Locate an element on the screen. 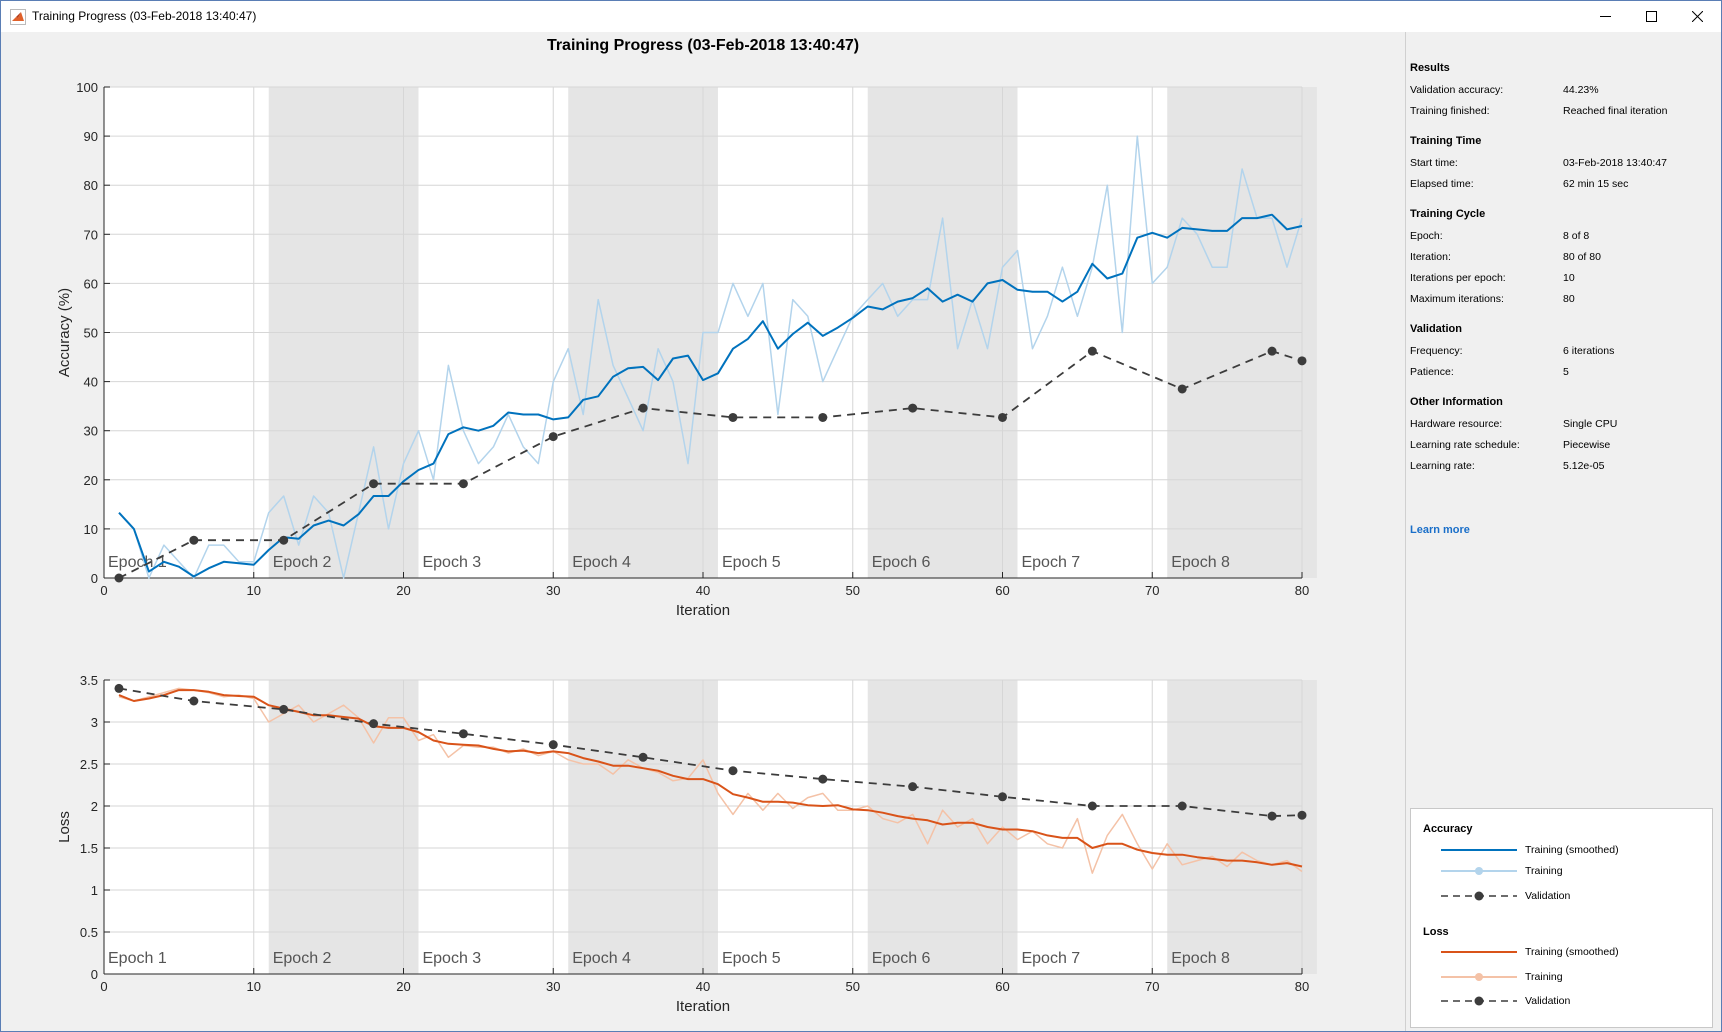 The height and width of the screenshot is (1032, 1722). maximize-icon is located at coordinates (1651, 16).